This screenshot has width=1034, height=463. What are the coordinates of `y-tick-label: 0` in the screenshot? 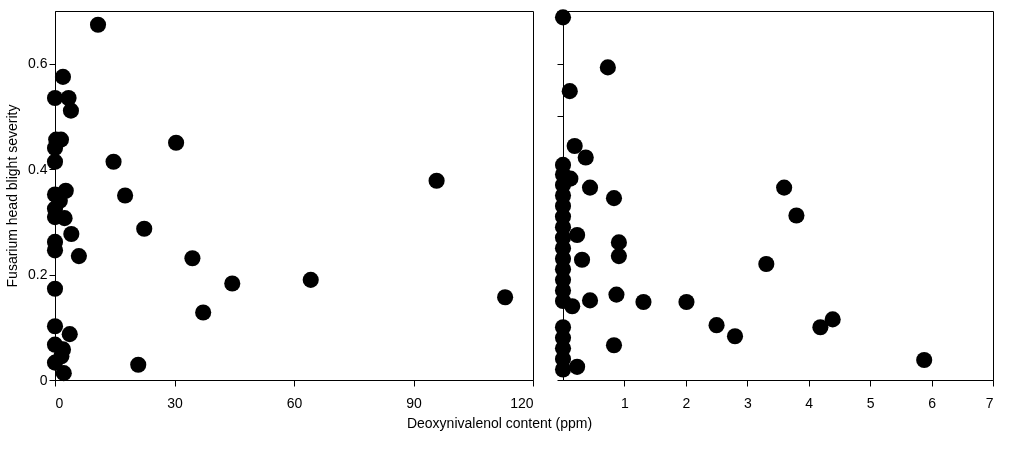 It's located at (43, 379).